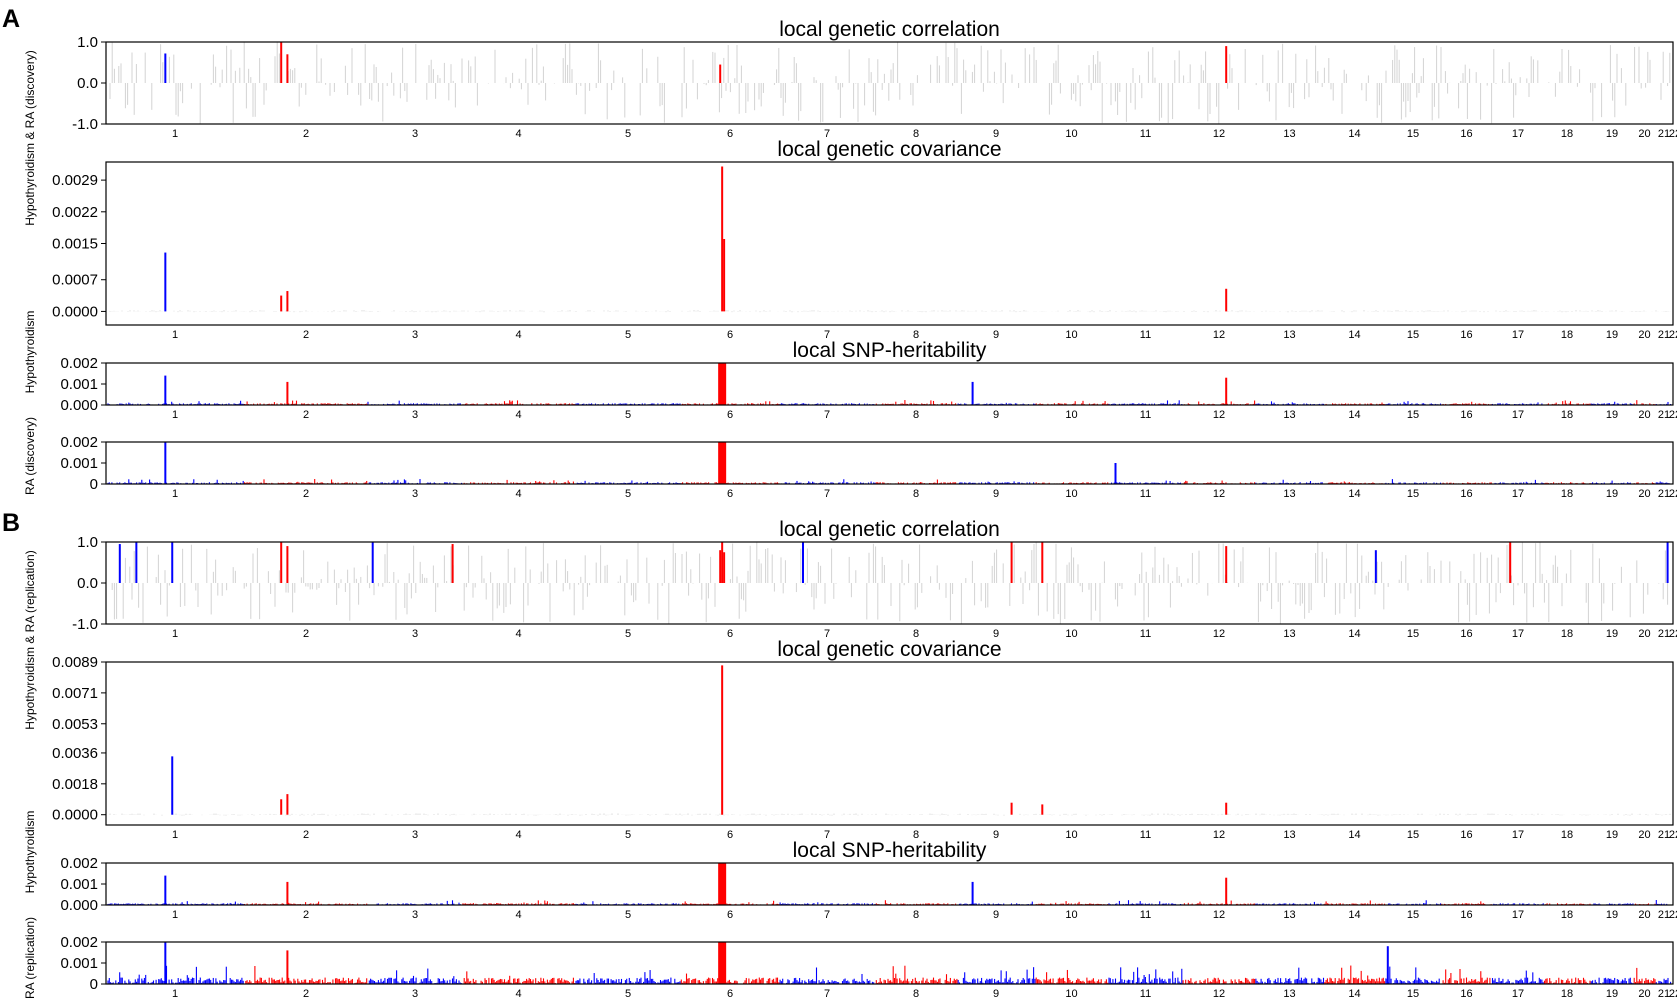 This screenshot has width=1677, height=1001. What do you see at coordinates (1664, 335) in the screenshot?
I see `a-covariance-xtick-label: 21` at bounding box center [1664, 335].